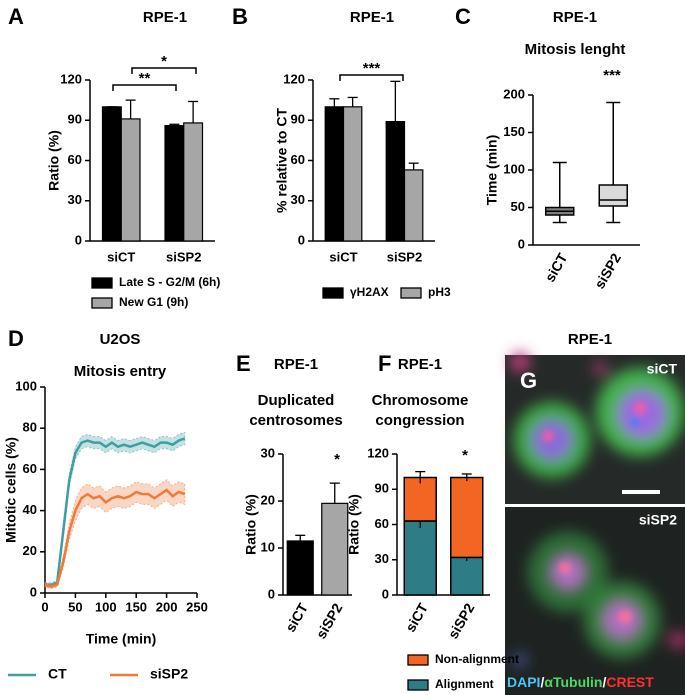 Image resolution: width=685 pixels, height=695 pixels. I want to click on y-tick-label: 150, so click(514, 131).